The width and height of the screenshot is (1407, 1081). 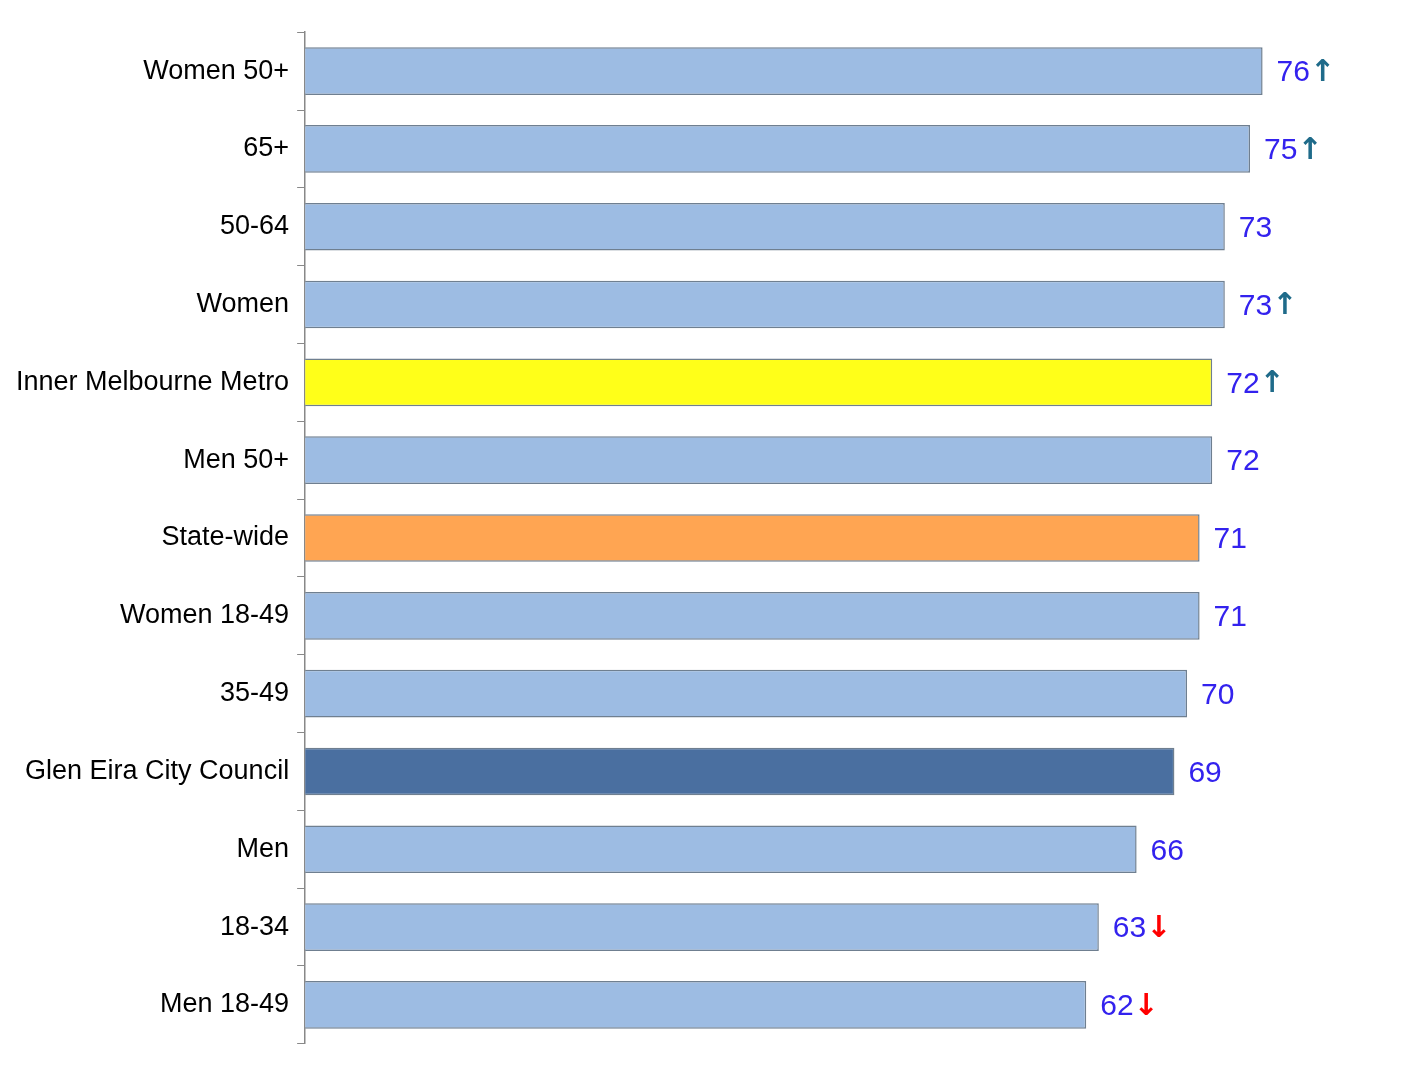 What do you see at coordinates (157, 769) in the screenshot?
I see `y-tick-label: Glen Eira City Council` at bounding box center [157, 769].